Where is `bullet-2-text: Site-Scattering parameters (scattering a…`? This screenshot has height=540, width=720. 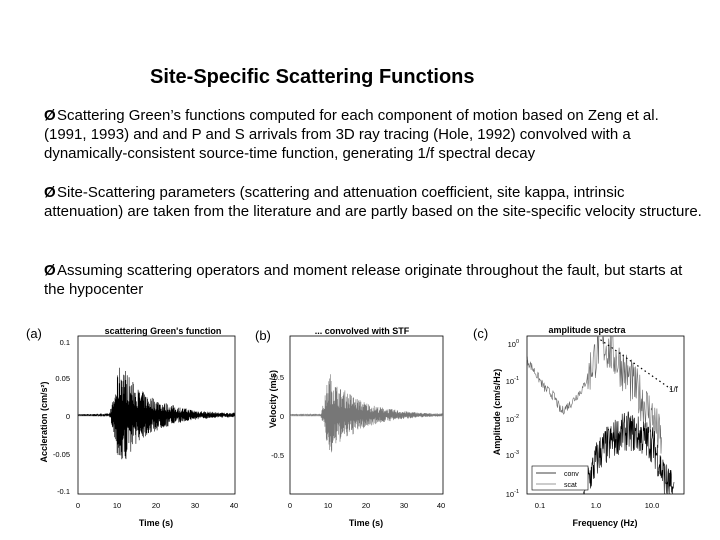 bullet-2-text: Site-Scattering parameters (scattering a… is located at coordinates (373, 202).